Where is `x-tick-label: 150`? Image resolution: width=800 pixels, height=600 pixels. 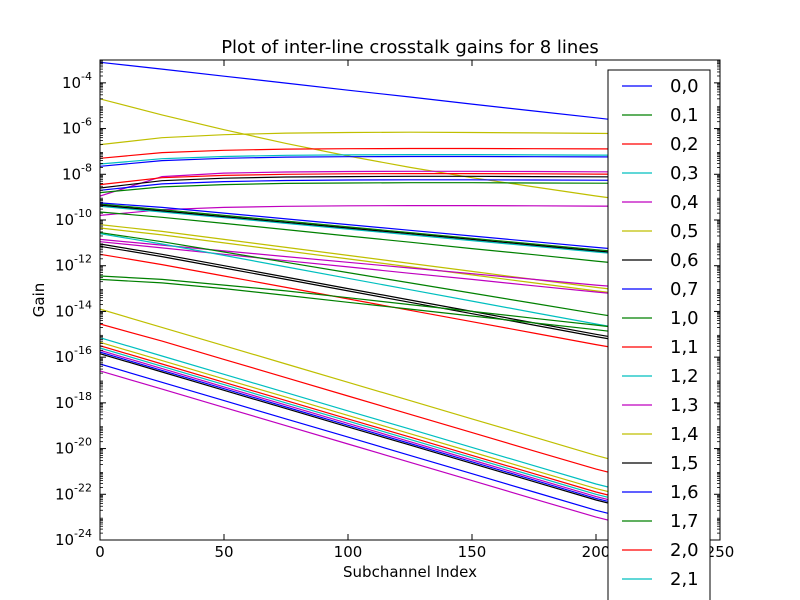
x-tick-label: 150 is located at coordinates (472, 552).